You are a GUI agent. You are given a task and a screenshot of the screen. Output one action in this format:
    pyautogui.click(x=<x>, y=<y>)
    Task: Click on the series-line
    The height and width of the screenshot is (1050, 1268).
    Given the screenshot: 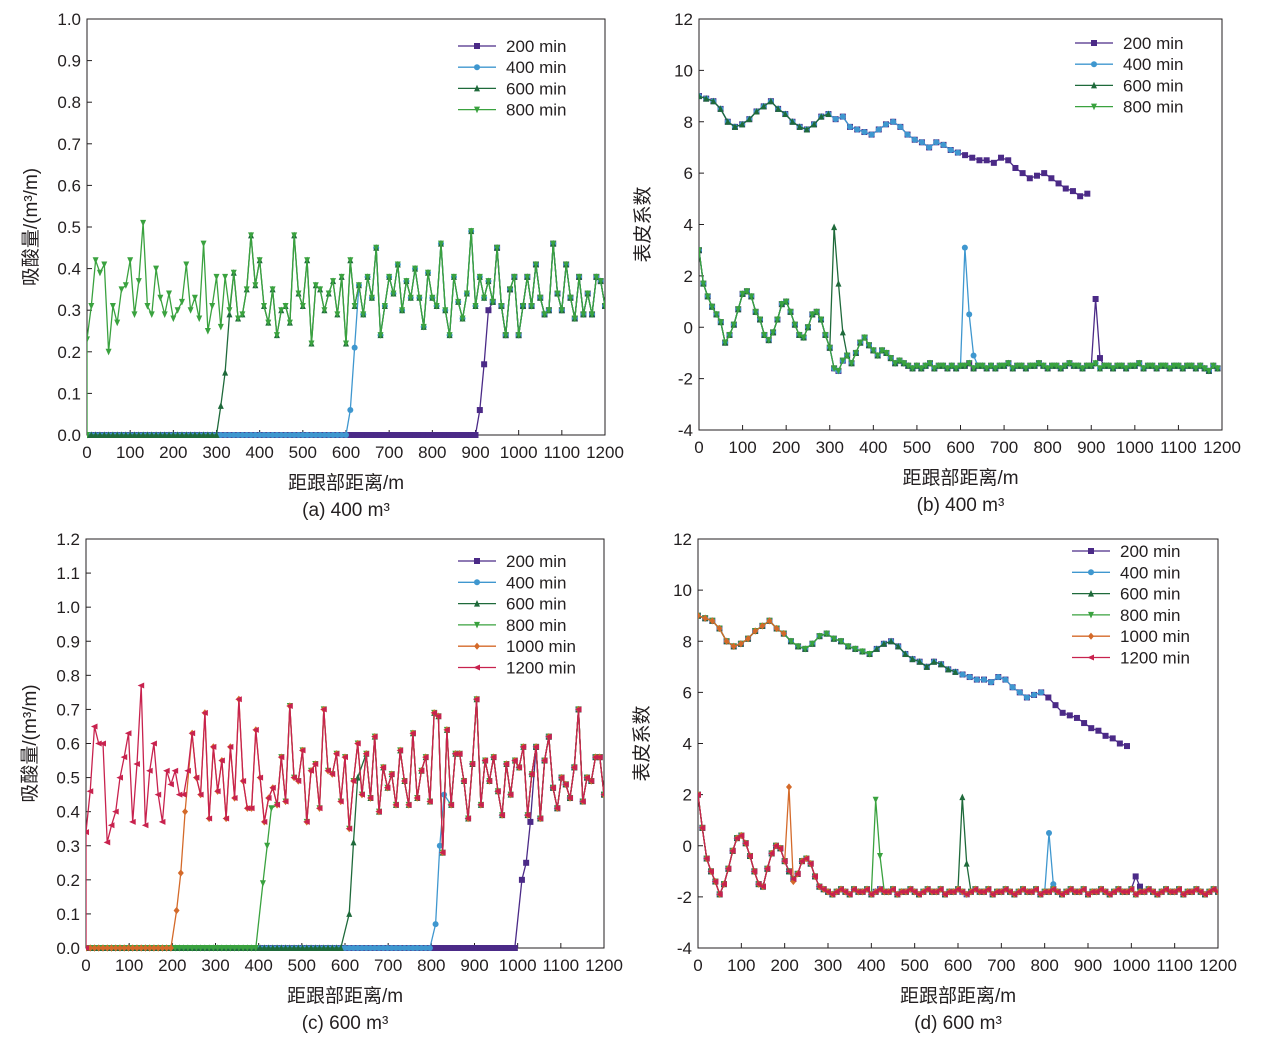 What is the action you would take?
    pyautogui.click(x=958, y=311)
    